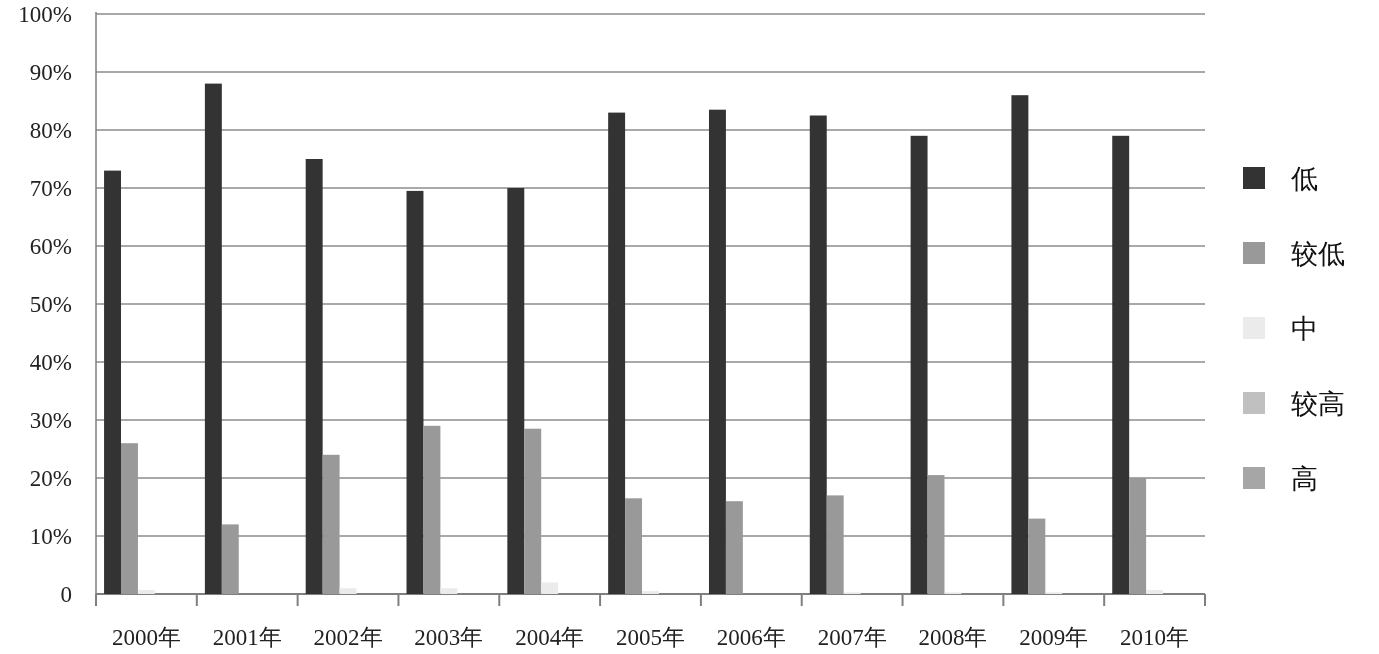  I want to click on y-tick-label: 20%, so click(50, 478).